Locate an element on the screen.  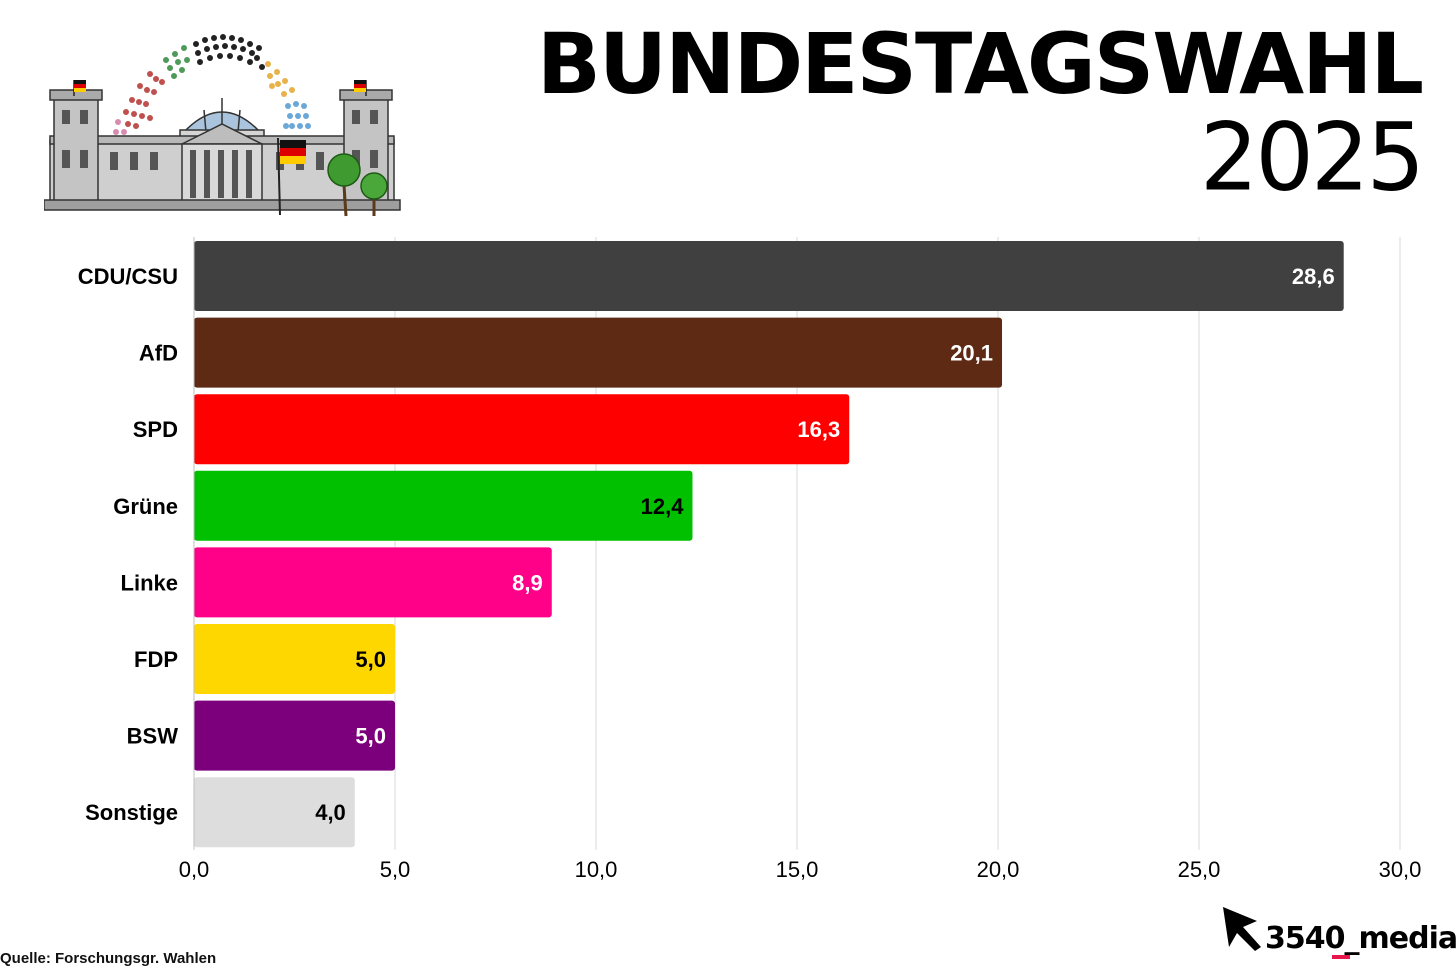
value-label: 20,1 is located at coordinates (971, 353).